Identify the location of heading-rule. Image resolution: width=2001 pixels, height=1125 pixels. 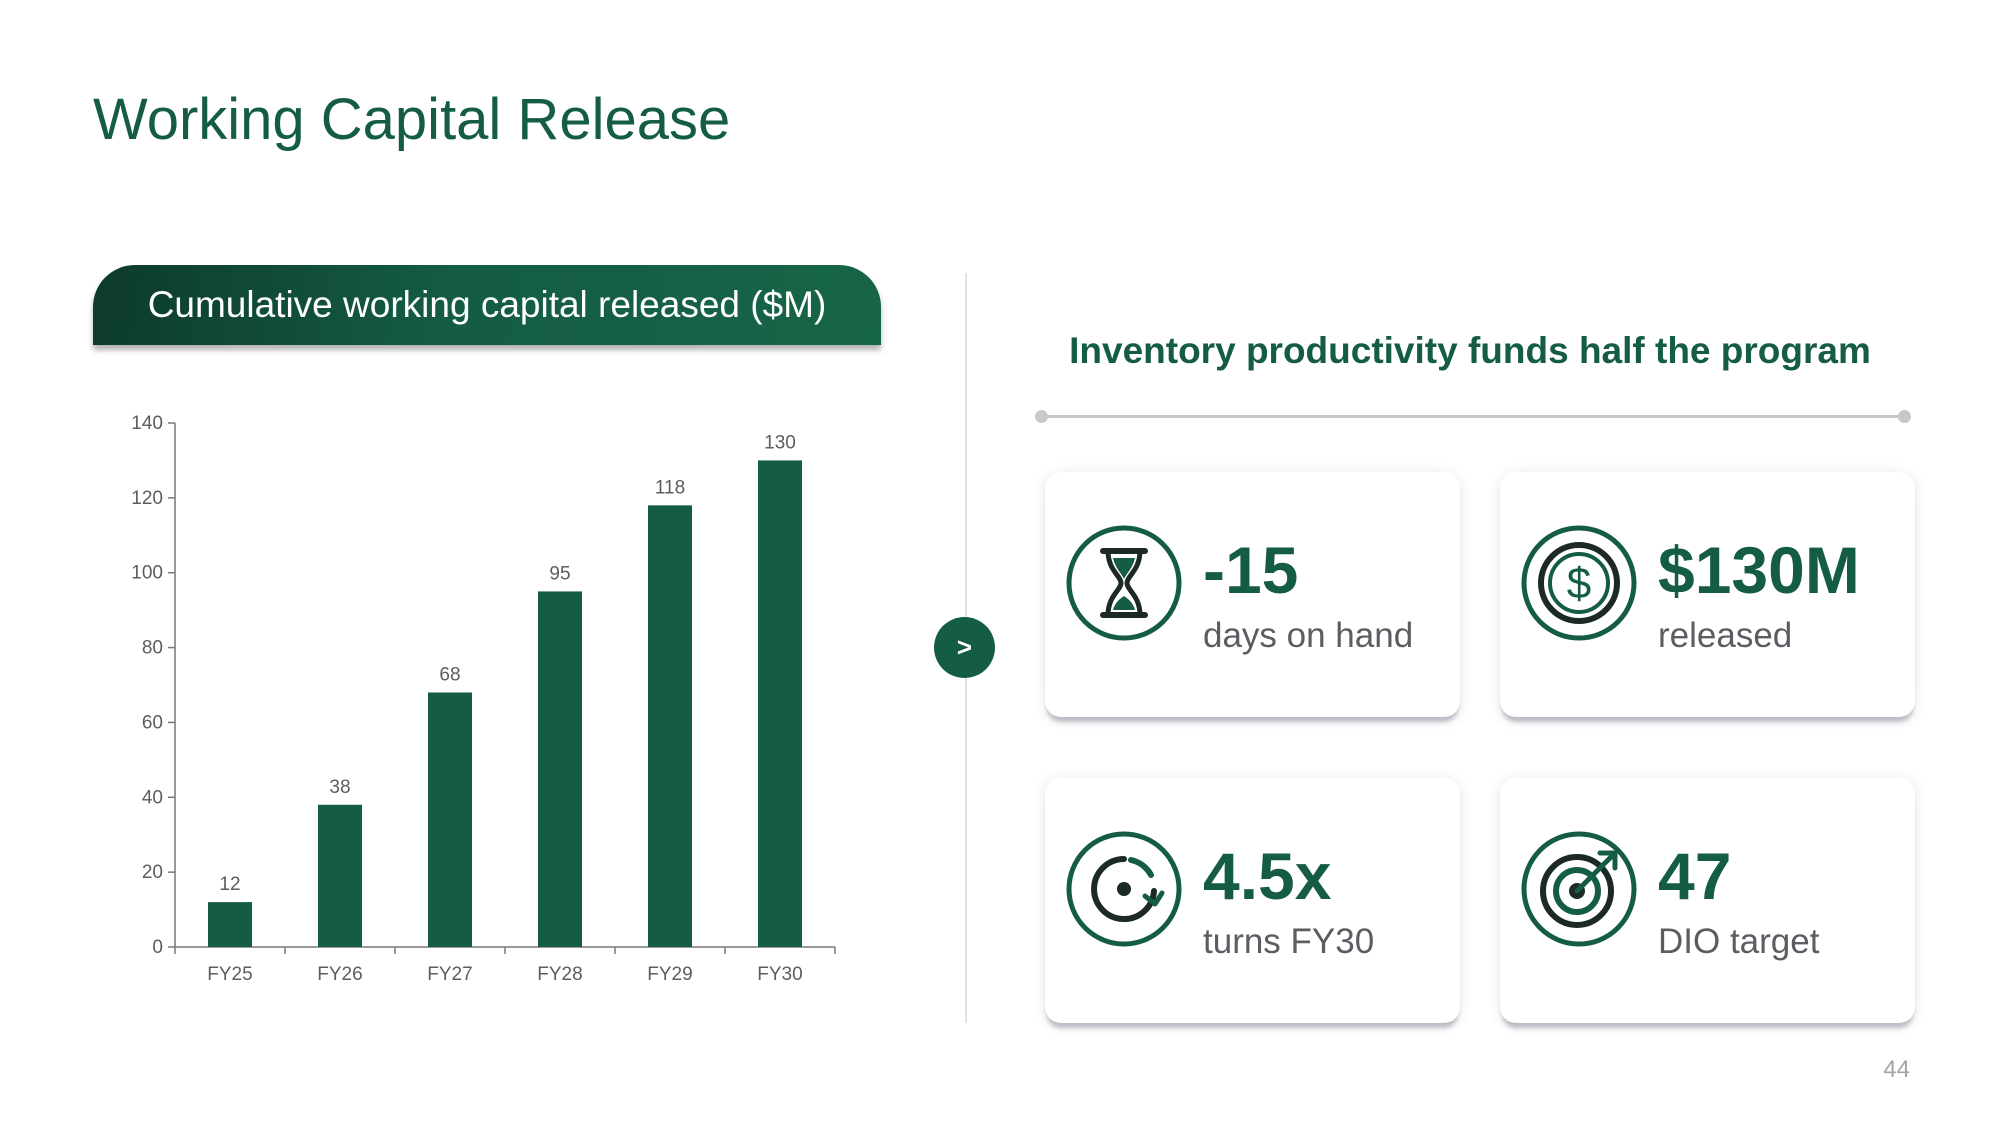
(1473, 416).